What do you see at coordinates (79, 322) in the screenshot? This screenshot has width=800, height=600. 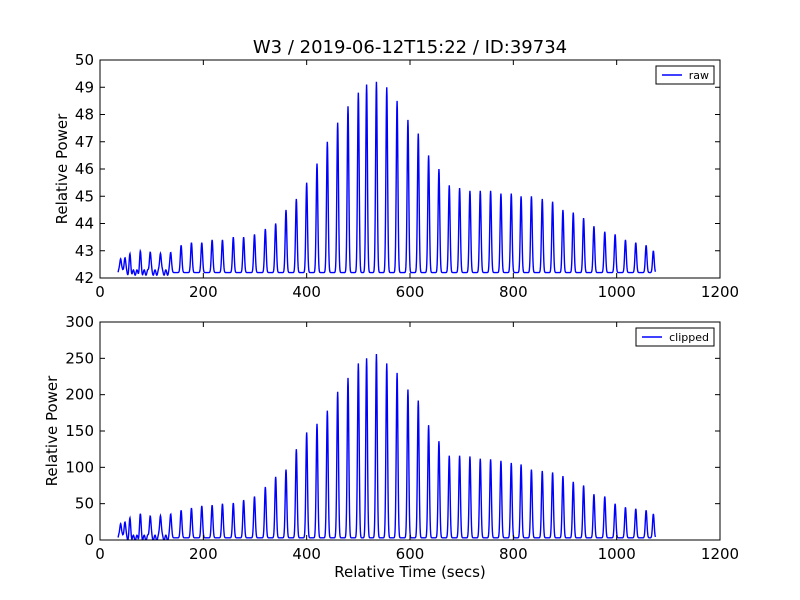 I see `y-tick-label: 300` at bounding box center [79, 322].